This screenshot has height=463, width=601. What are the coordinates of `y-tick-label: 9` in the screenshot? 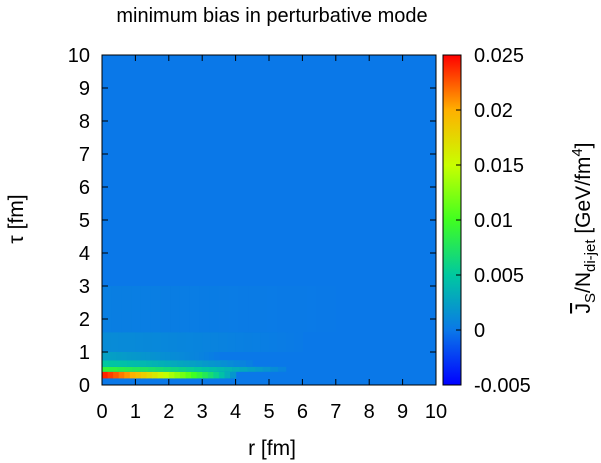 It's located at (84, 89).